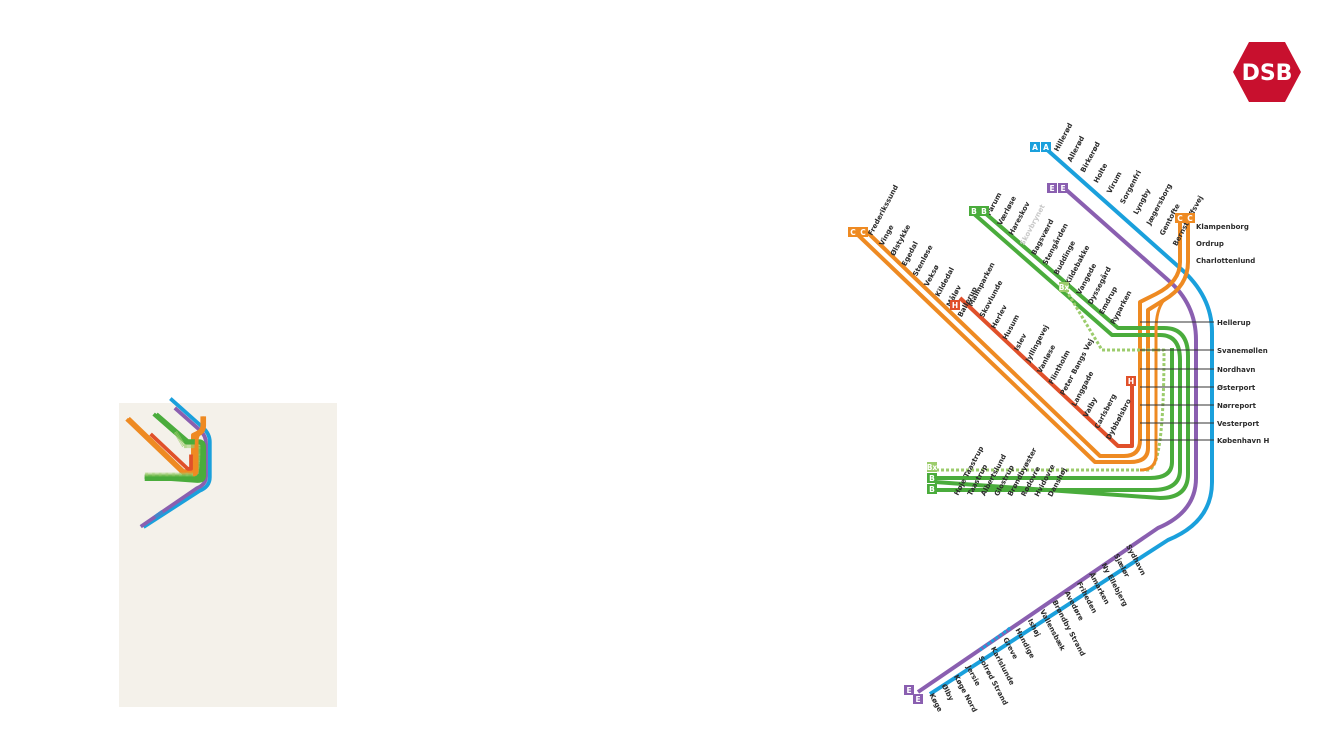 The height and width of the screenshot is (750, 1333). I want to click on dsb-logo-hexagon, so click(1267, 72).